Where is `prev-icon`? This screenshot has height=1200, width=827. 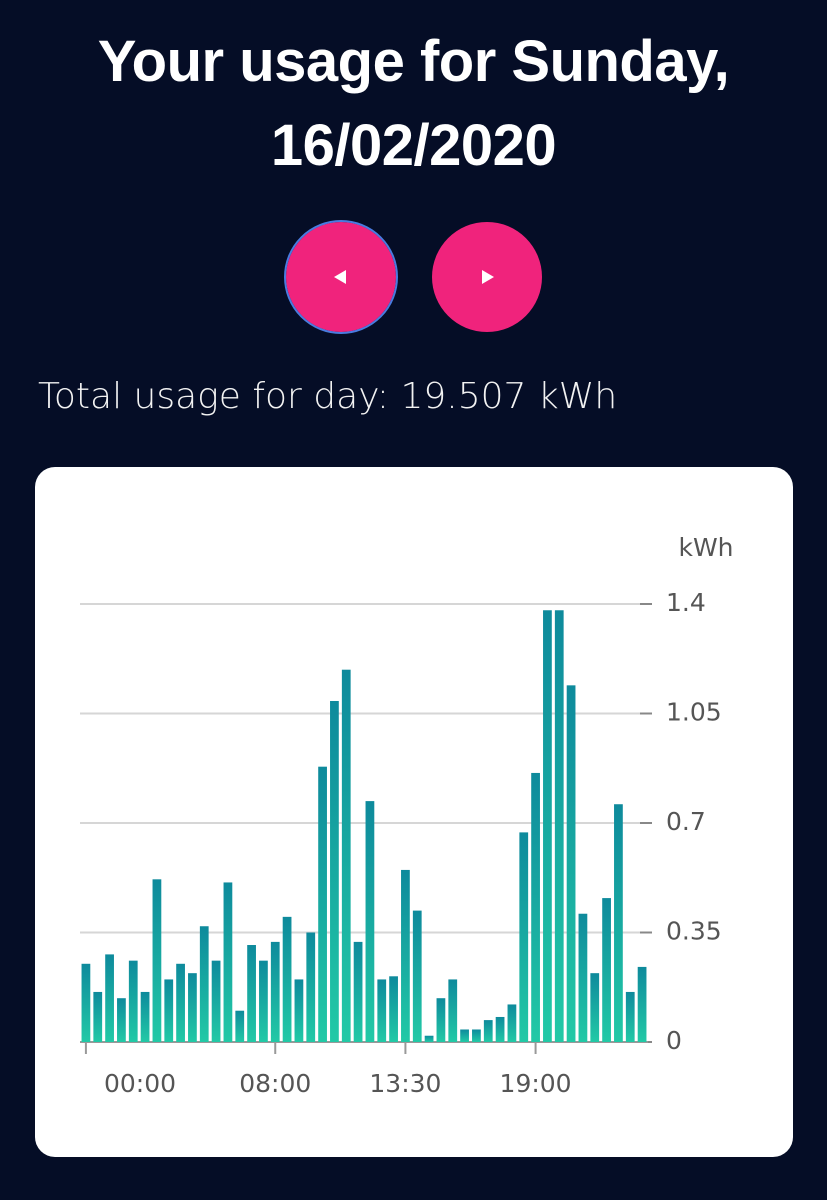 prev-icon is located at coordinates (340, 277).